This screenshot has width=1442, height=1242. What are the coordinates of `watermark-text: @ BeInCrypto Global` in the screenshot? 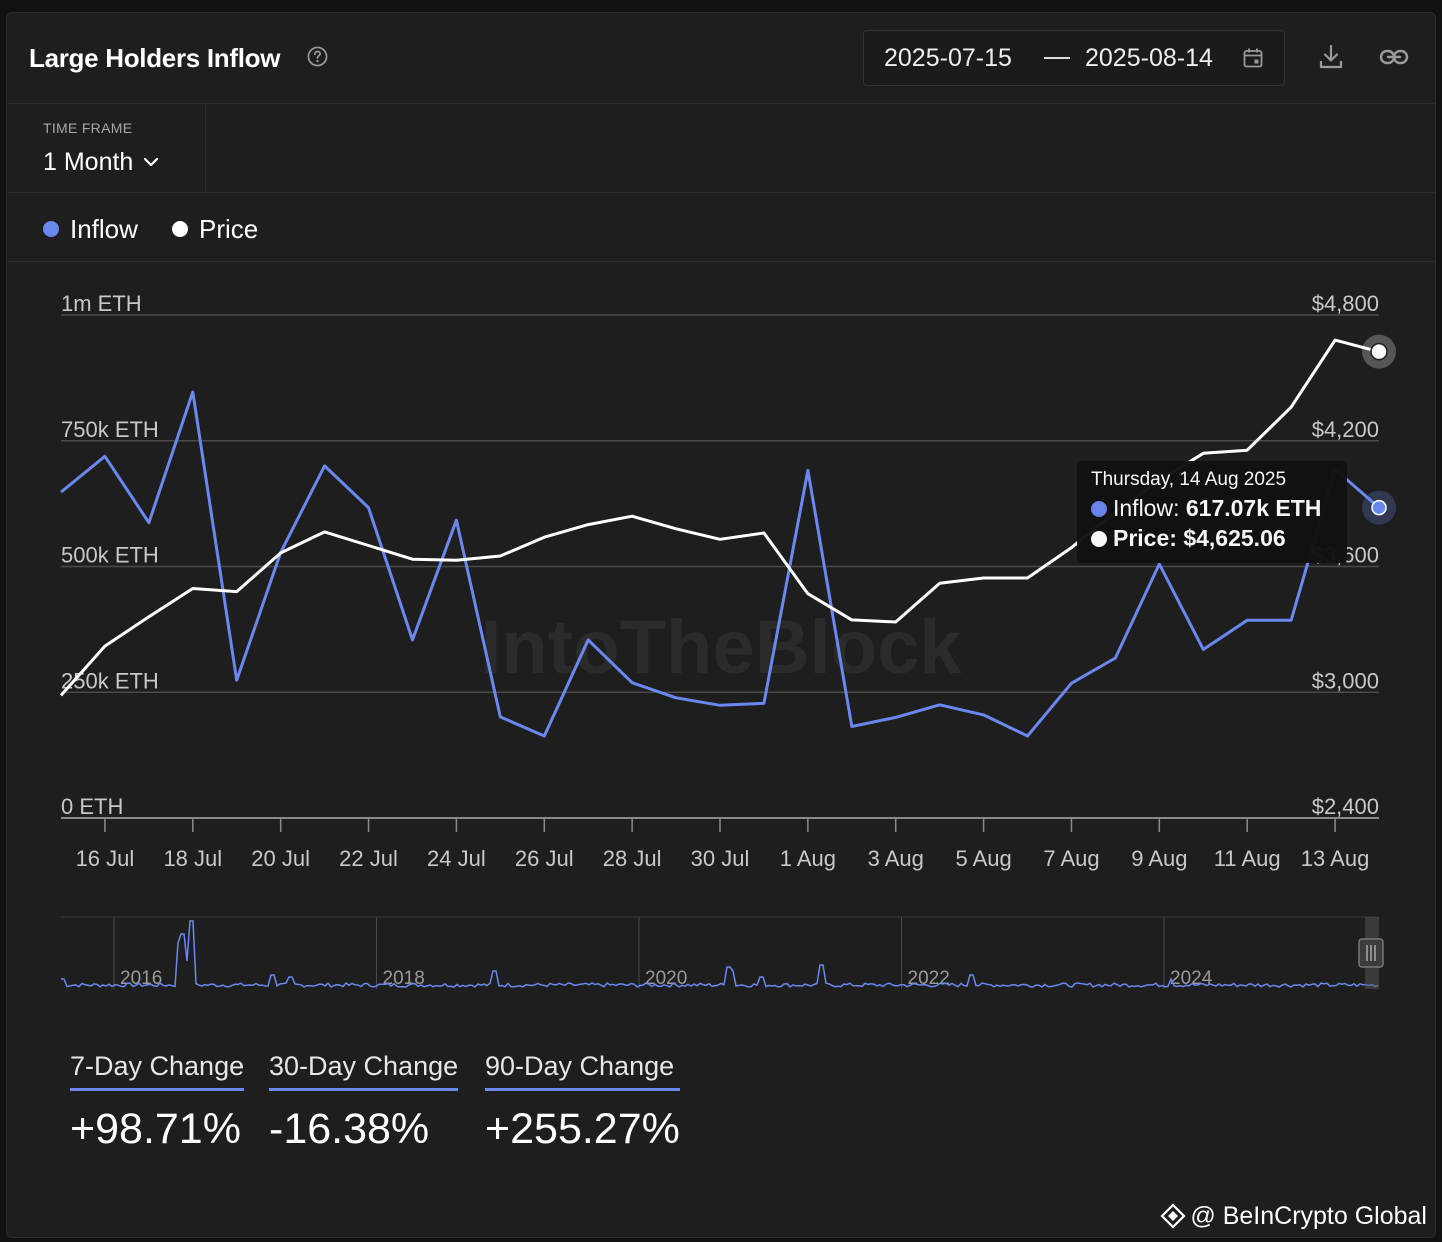 It's located at (1308, 1216).